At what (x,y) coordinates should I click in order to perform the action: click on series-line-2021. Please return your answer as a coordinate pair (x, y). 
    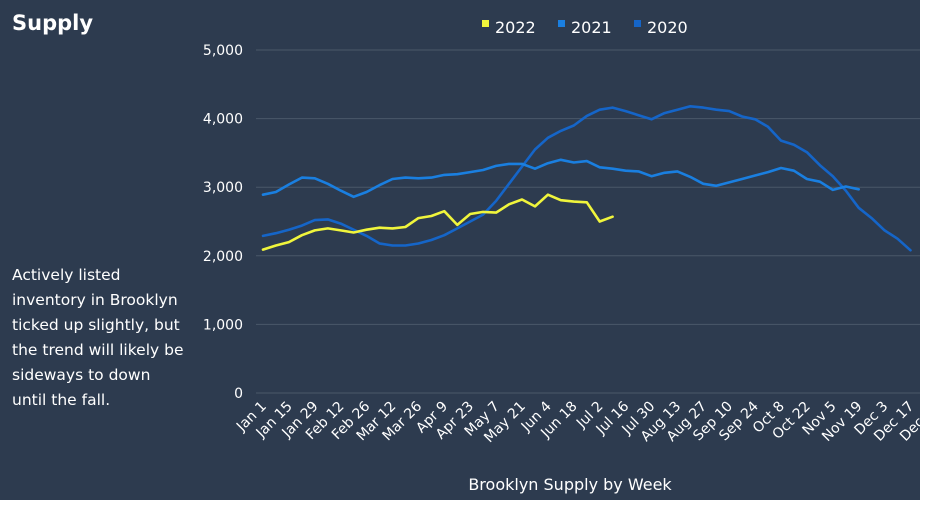
    Looking at the image, I should click on (561, 178).